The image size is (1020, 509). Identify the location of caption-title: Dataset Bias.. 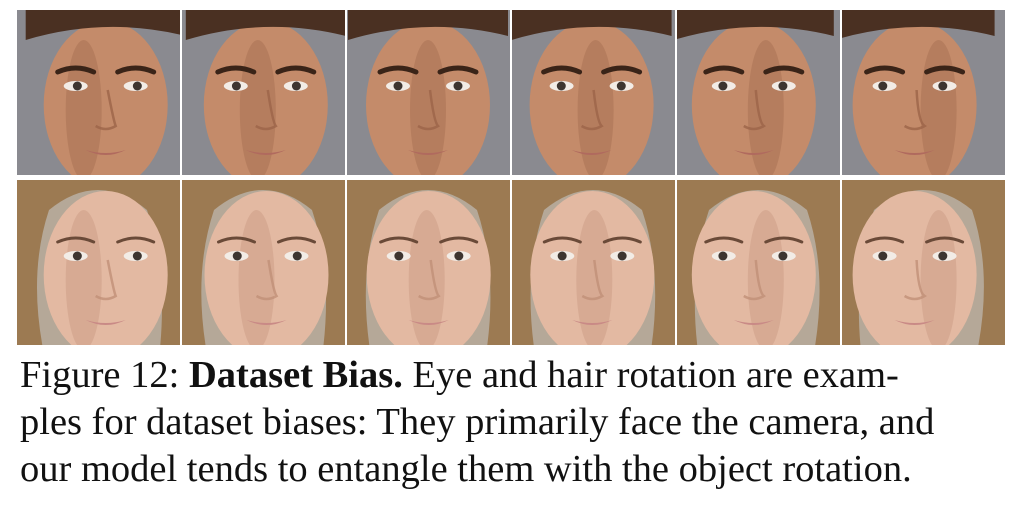
(295, 375).